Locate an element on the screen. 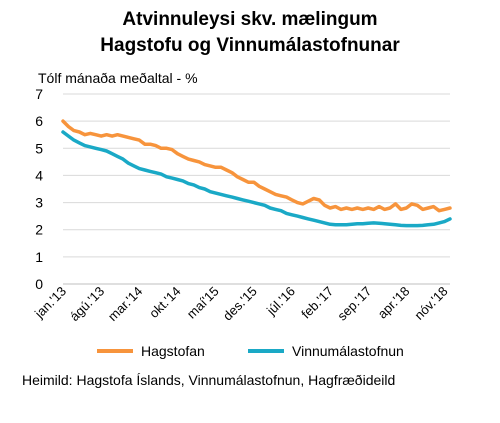 The width and height of the screenshot is (500, 423). x-tick-label: feb.'17 is located at coordinates (317, 303).